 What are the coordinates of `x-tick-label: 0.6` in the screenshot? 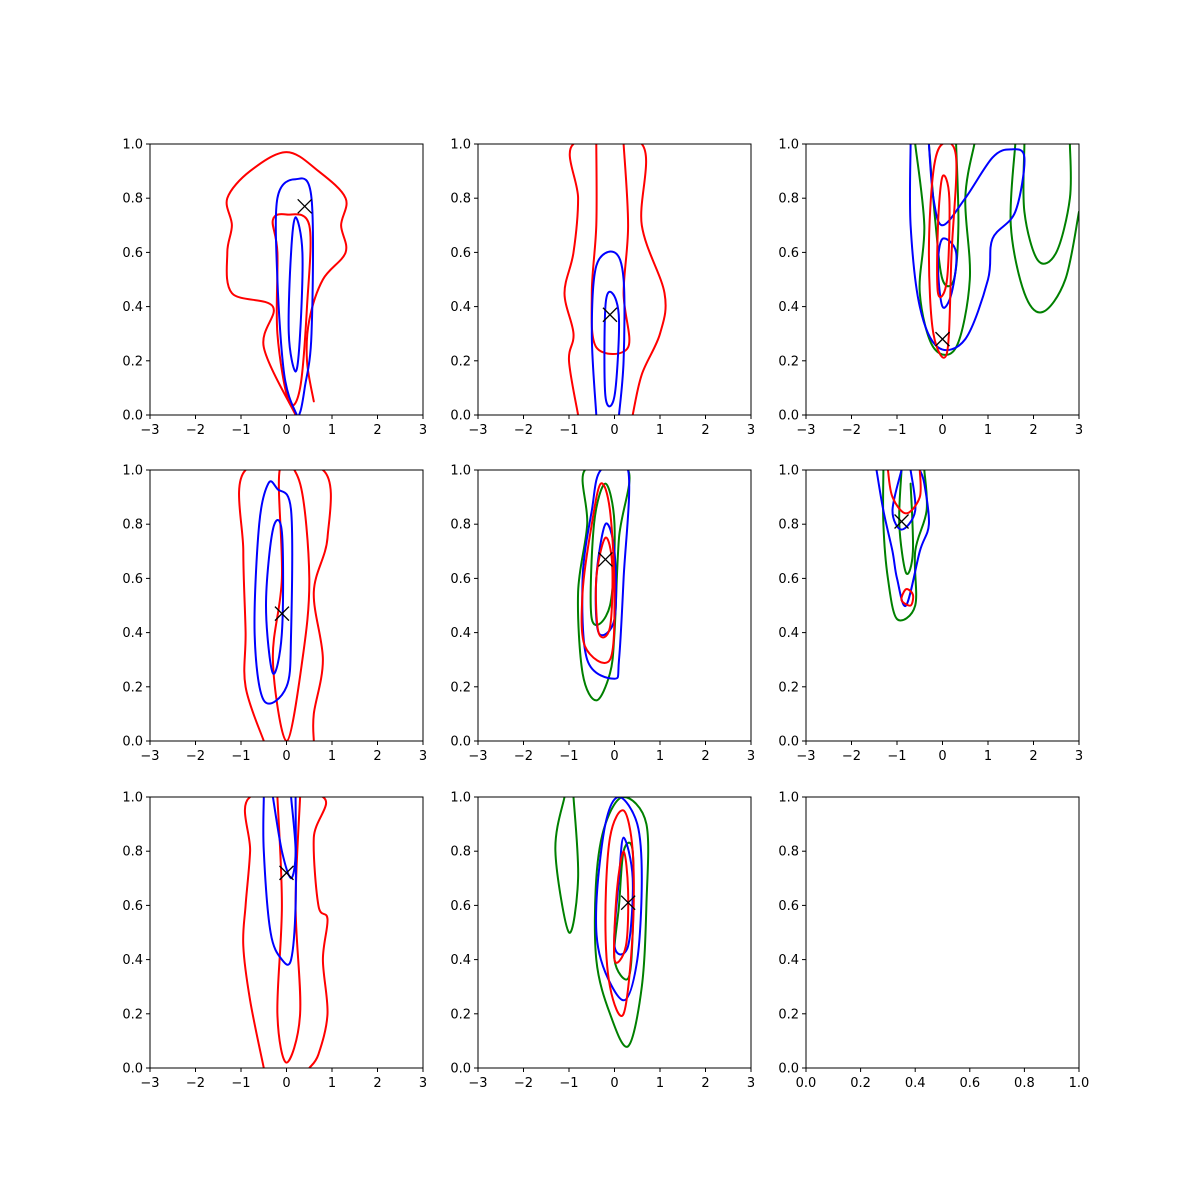 It's located at (969, 1083).